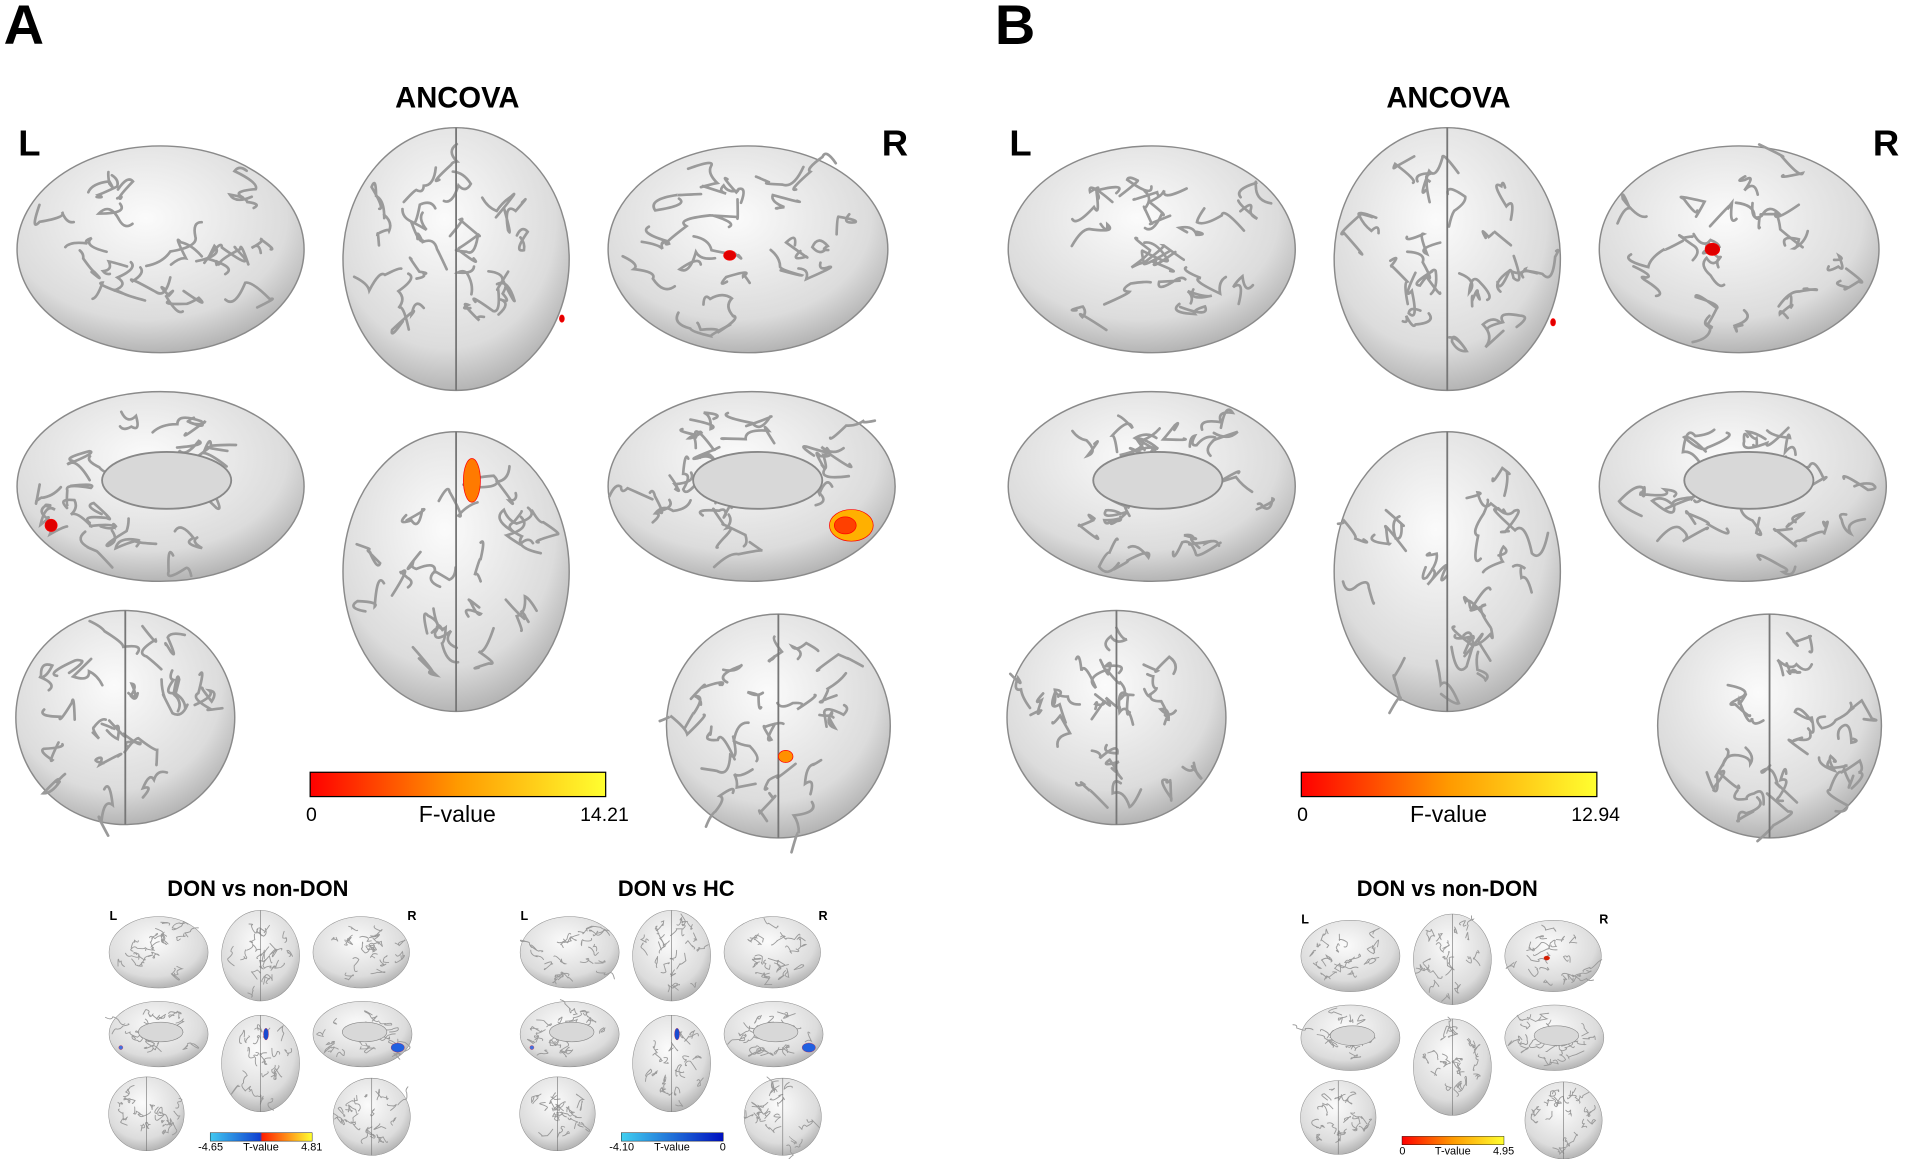 Image resolution: width=1907 pixels, height=1159 pixels. Describe the element at coordinates (604, 815) in the screenshot. I see `colorbar-max-label: 14.21` at that location.